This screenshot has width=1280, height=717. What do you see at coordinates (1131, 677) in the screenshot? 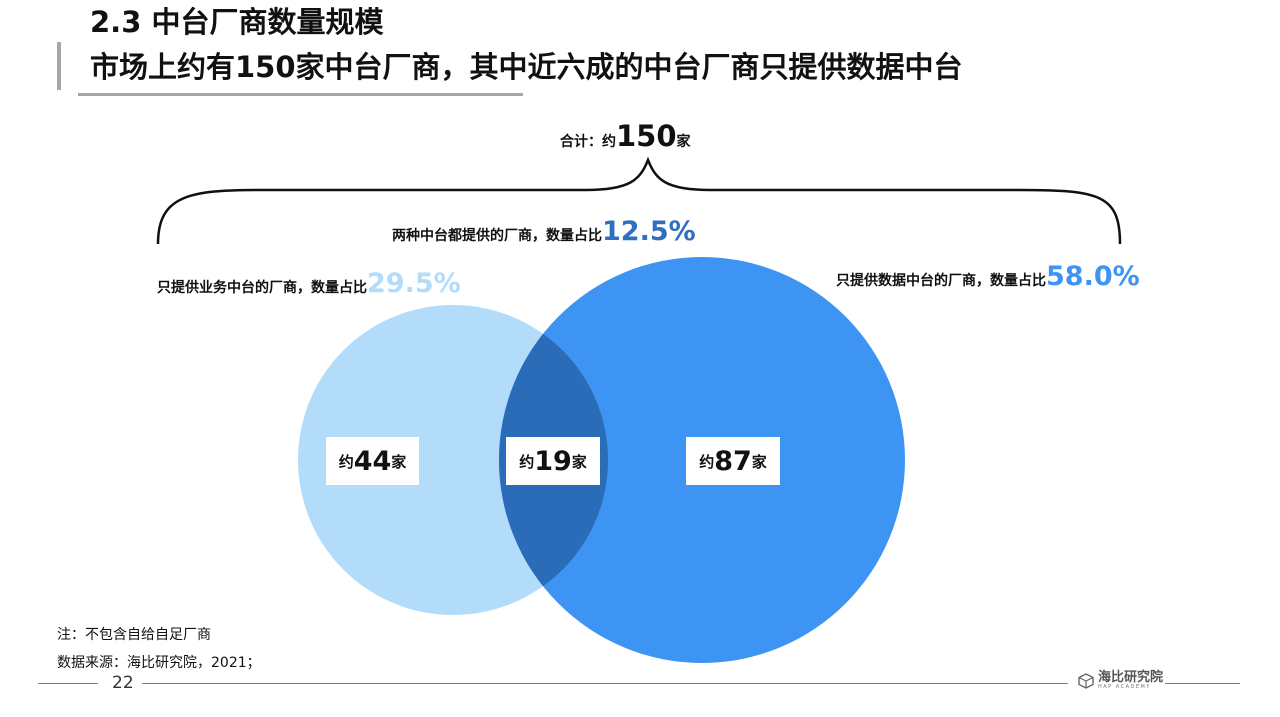
I see `logo-name: 海比研究院` at bounding box center [1131, 677].